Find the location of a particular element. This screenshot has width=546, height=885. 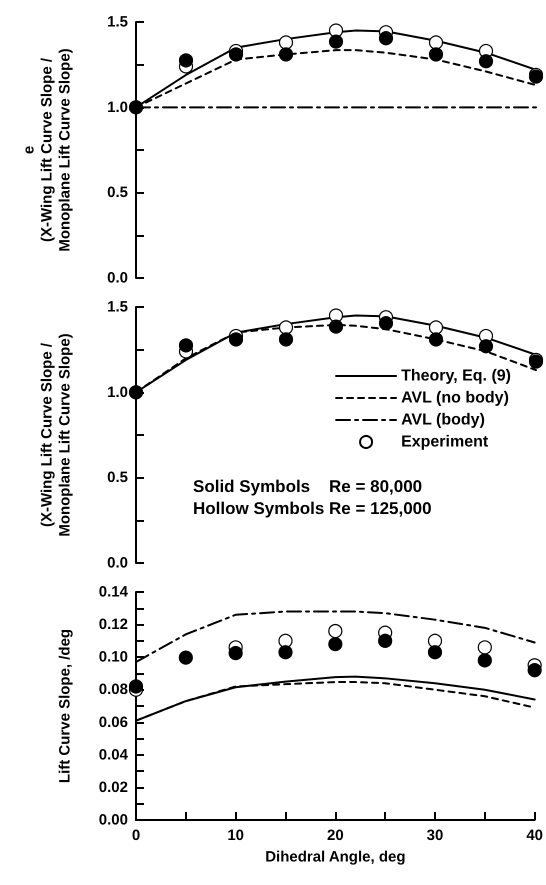

annotation: Hollow Symbols Re = 125,000 is located at coordinates (312, 508).